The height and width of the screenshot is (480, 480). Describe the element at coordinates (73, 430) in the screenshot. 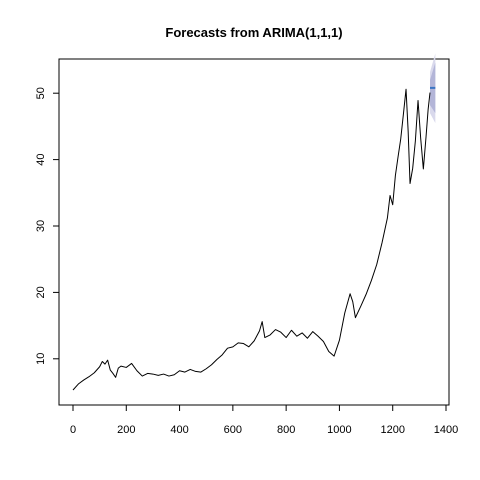

I see `x-tick-label: 0` at that location.